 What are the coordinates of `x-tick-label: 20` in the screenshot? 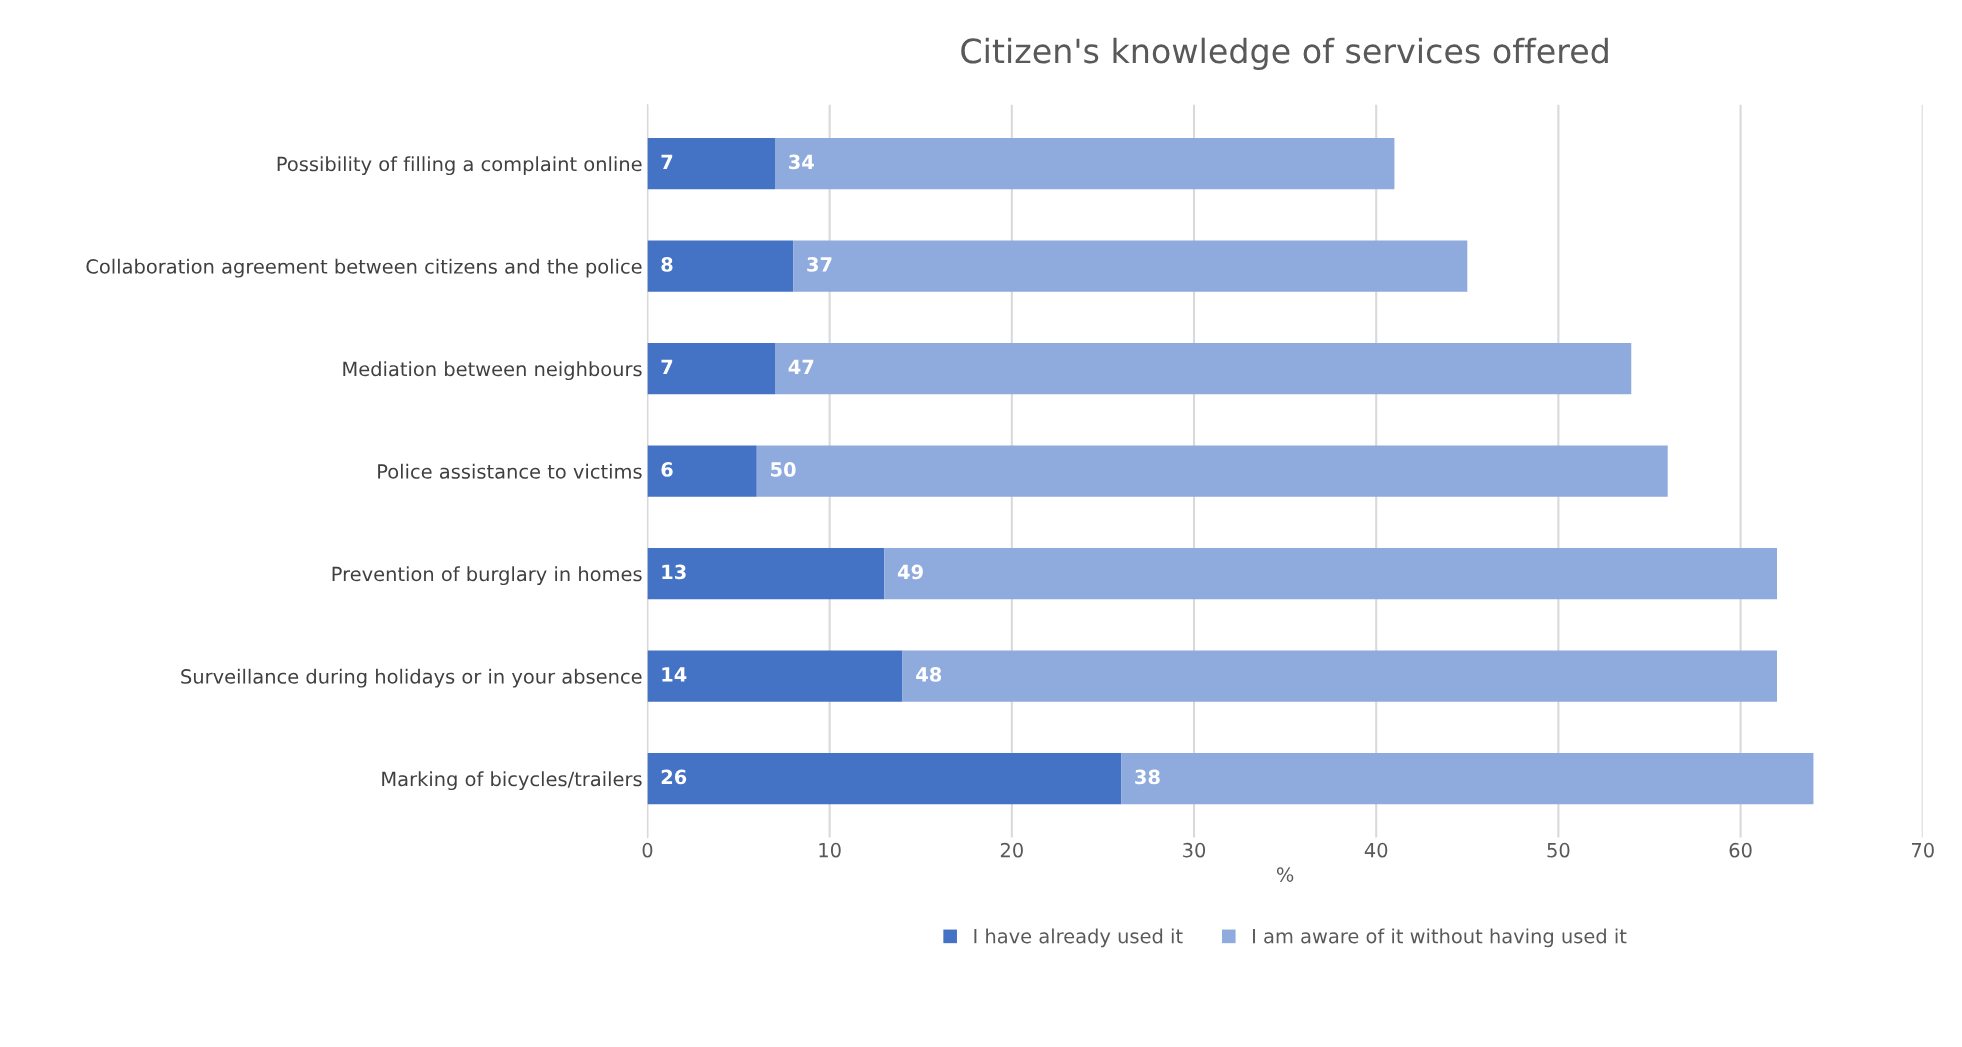 It's located at (1011, 850).